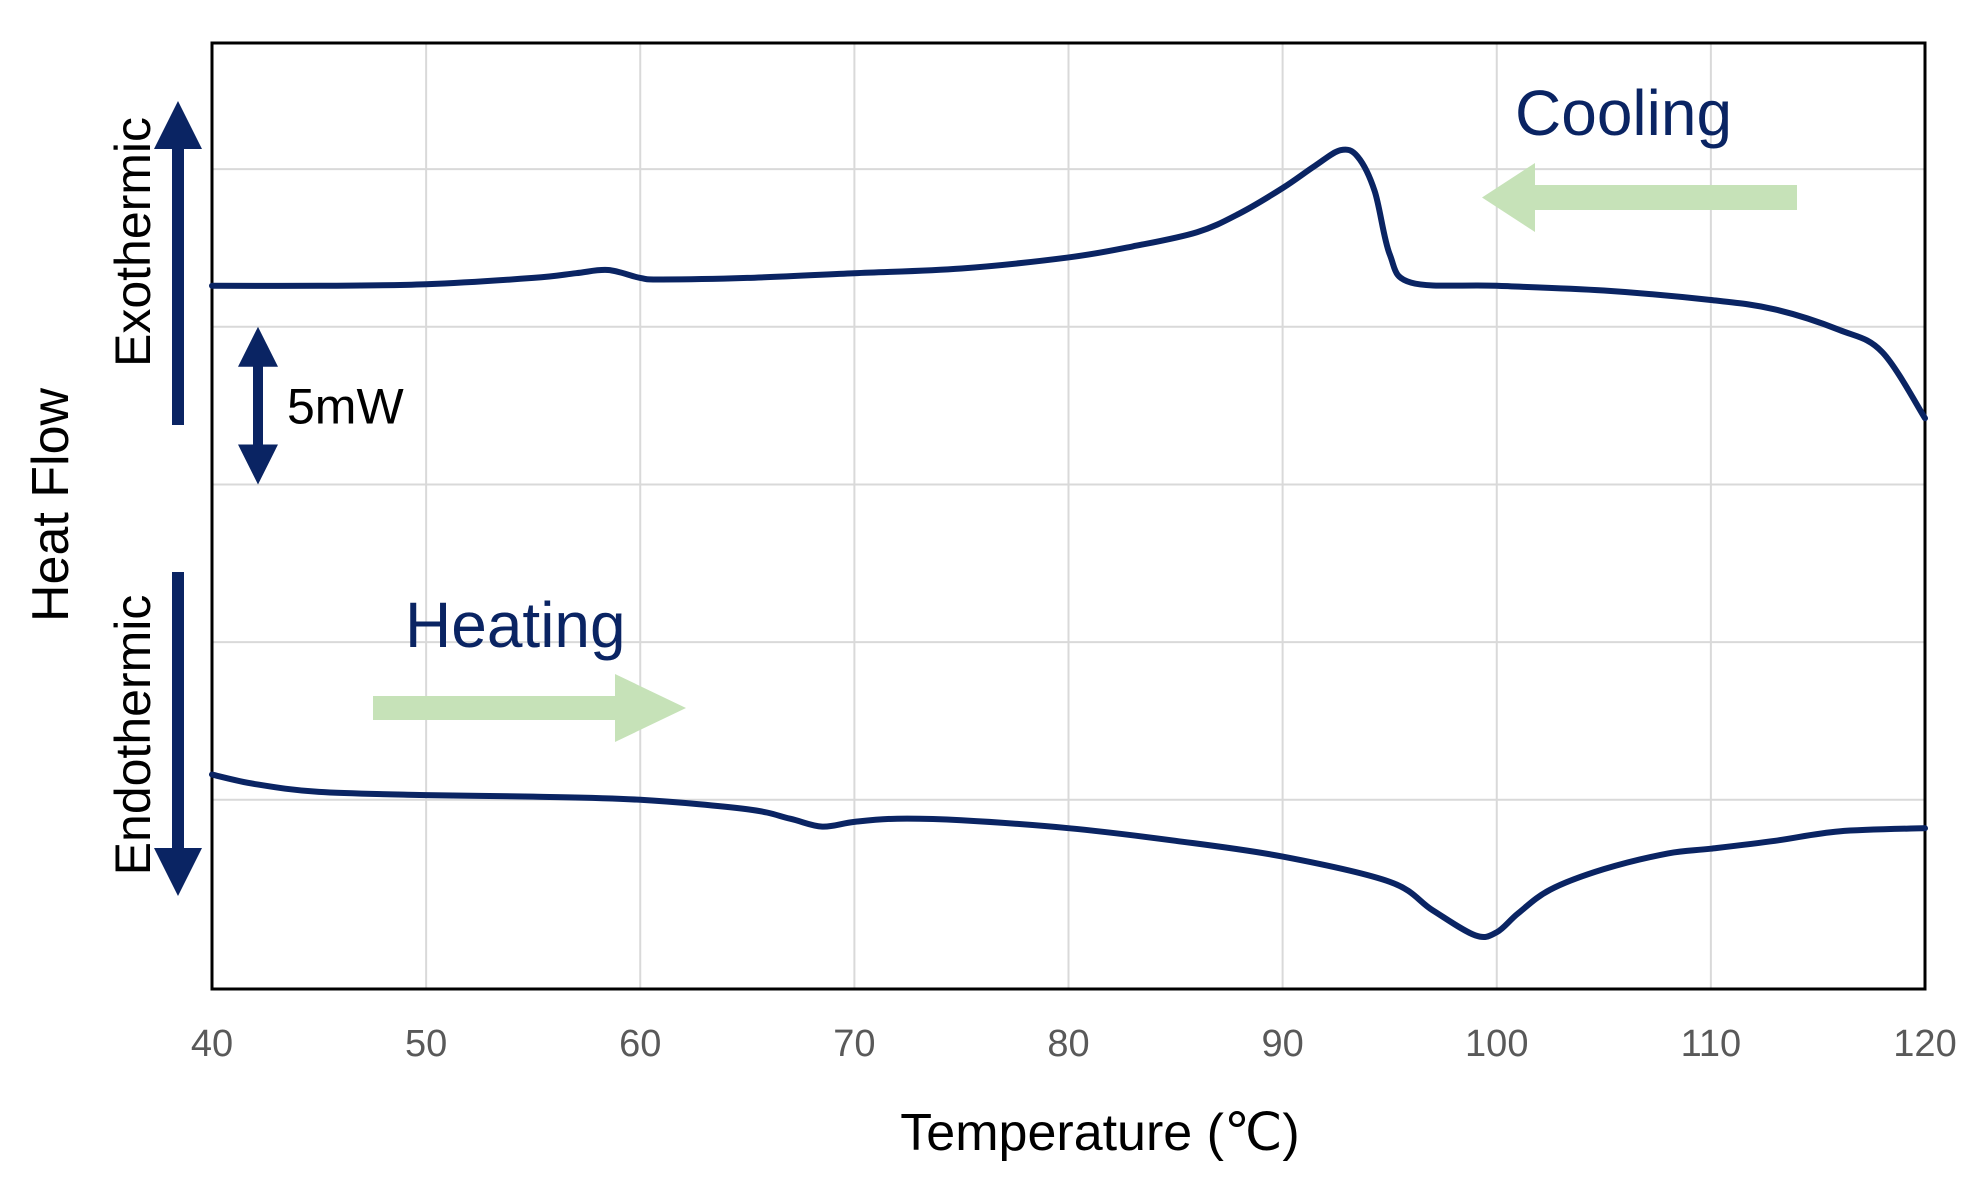 The height and width of the screenshot is (1187, 1977). I want to click on x-tick-label: 60, so click(640, 1044).